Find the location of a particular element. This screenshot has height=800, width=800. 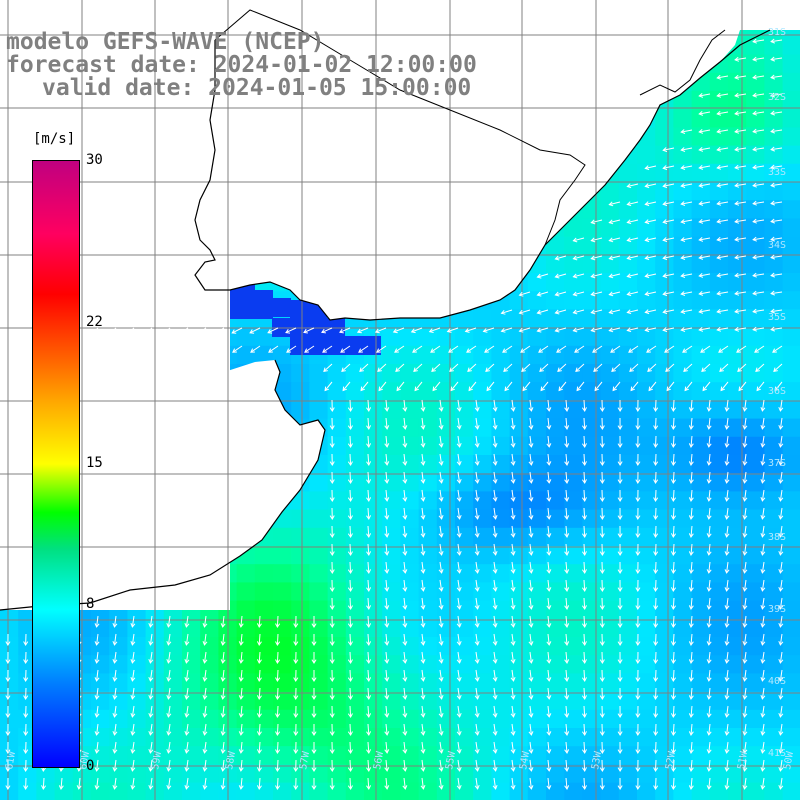

lat-label: 34S is located at coordinates (777, 245).